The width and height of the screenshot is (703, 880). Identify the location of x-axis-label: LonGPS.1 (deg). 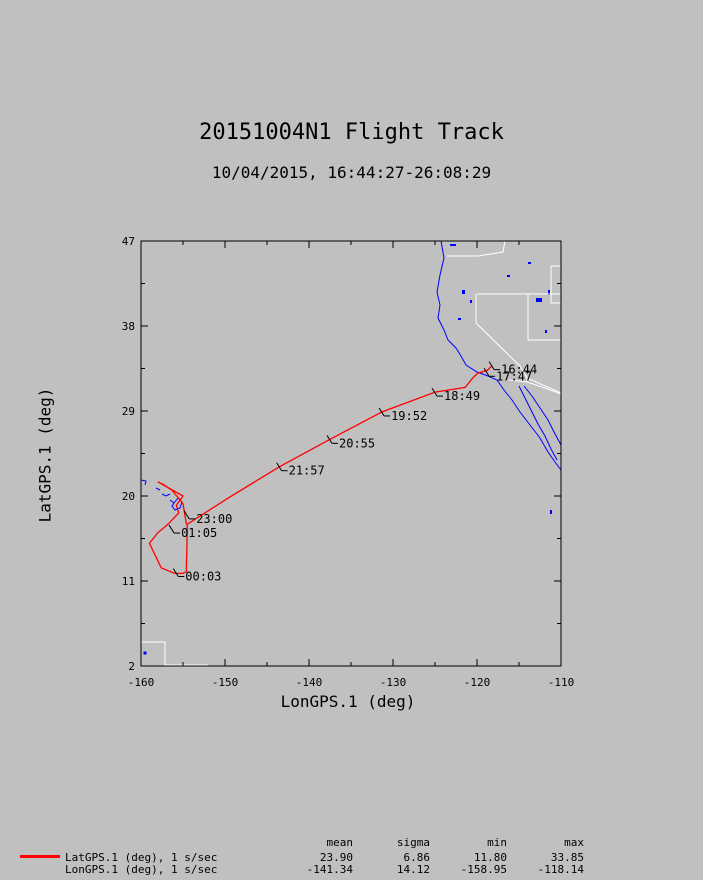
(348, 701).